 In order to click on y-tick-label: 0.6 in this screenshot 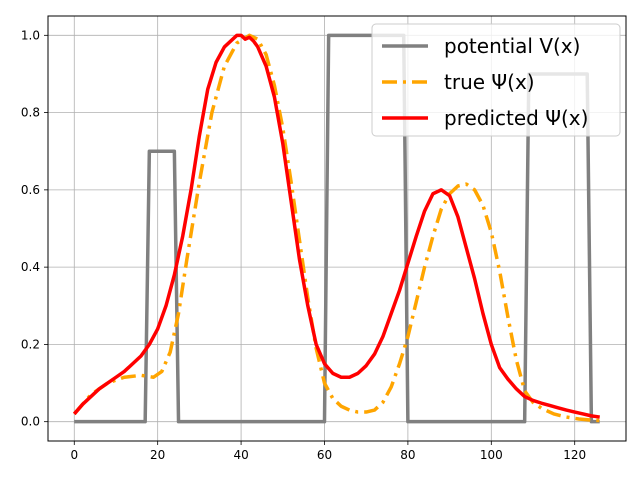, I will do `click(30, 190)`.